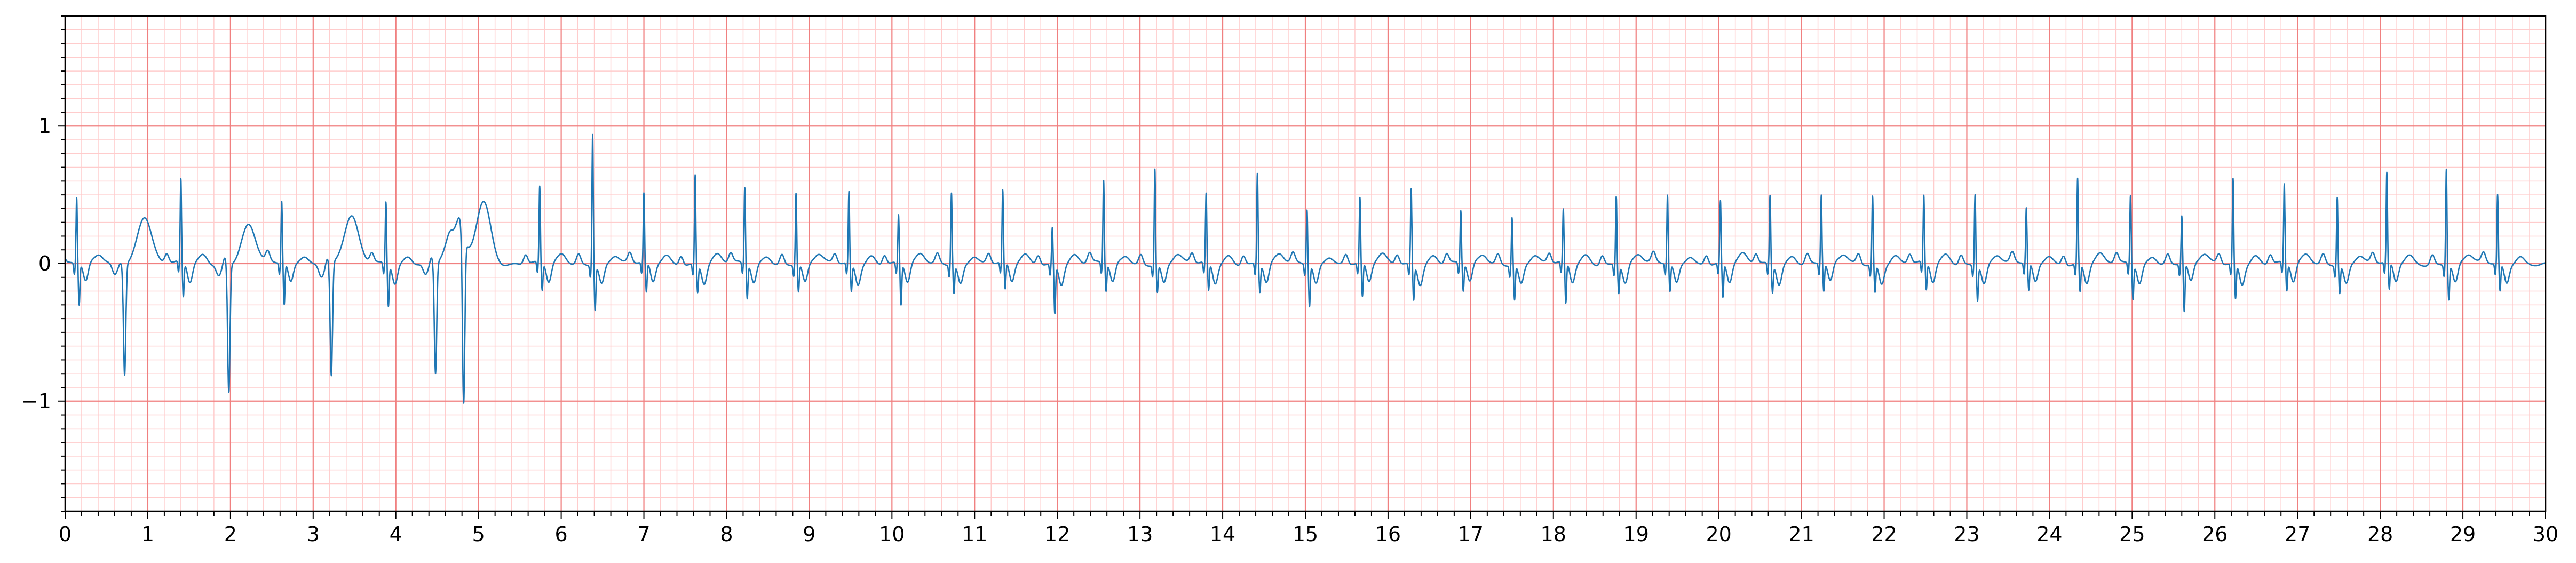  I want to click on y-tick-label: −1, so click(36, 401).